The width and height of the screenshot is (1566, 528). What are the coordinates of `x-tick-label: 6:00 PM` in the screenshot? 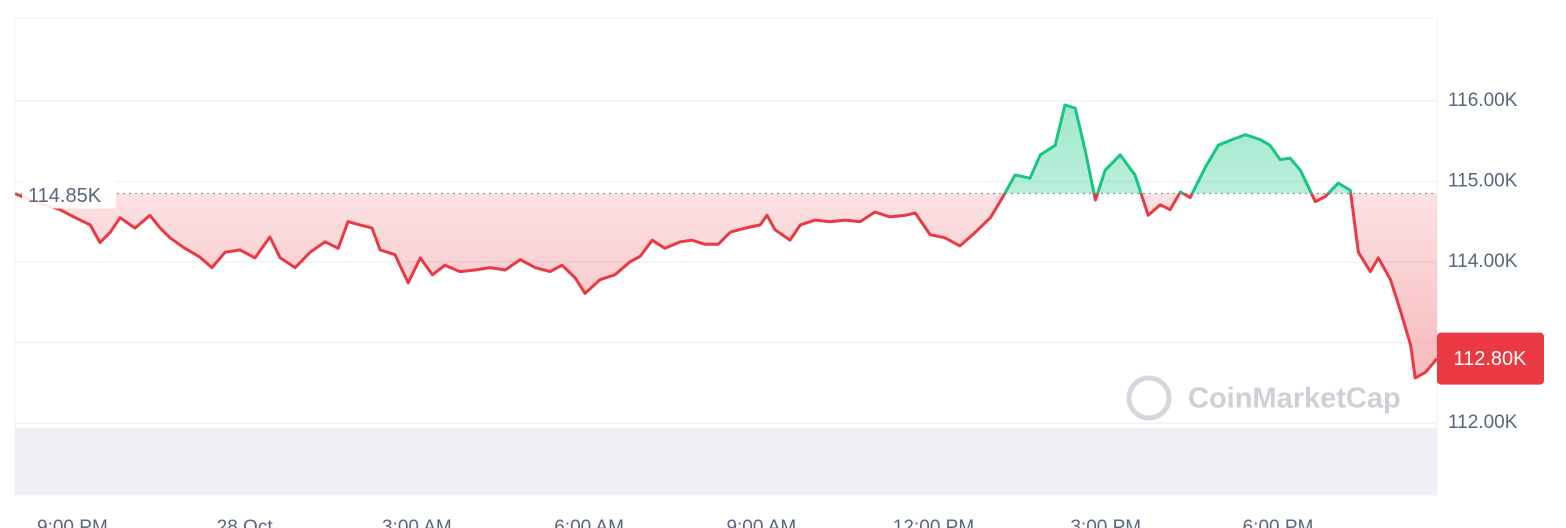 It's located at (1278, 522).